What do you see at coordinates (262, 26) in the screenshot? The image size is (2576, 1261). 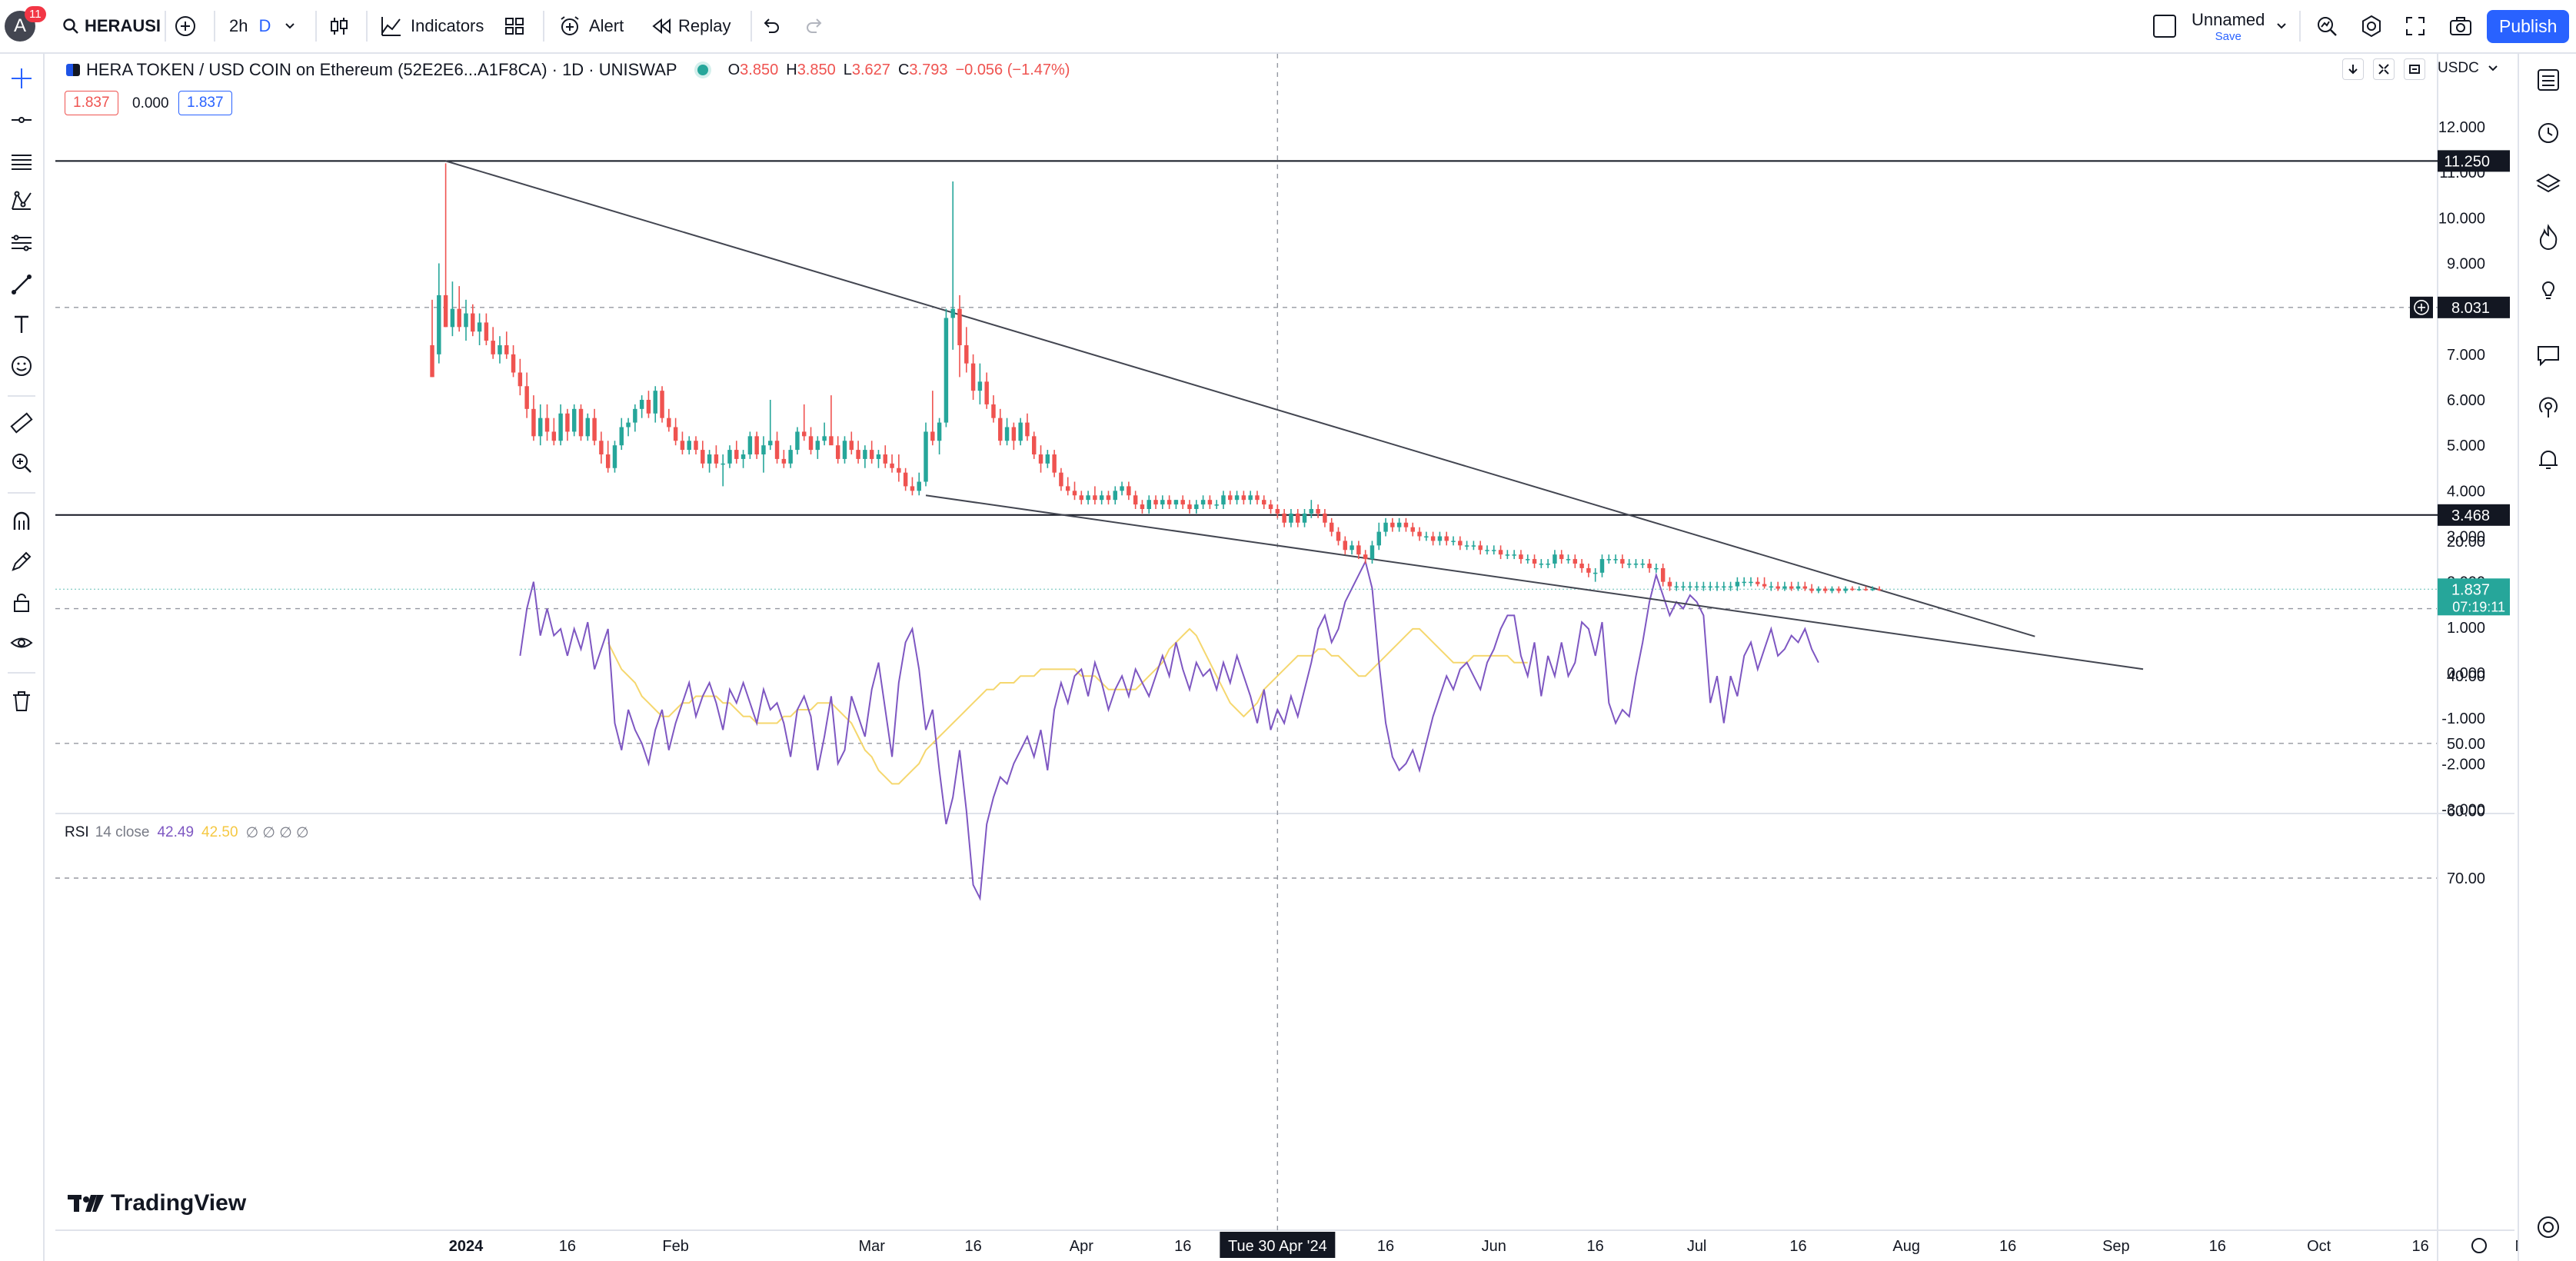 I see `interval-button: 2h D` at bounding box center [262, 26].